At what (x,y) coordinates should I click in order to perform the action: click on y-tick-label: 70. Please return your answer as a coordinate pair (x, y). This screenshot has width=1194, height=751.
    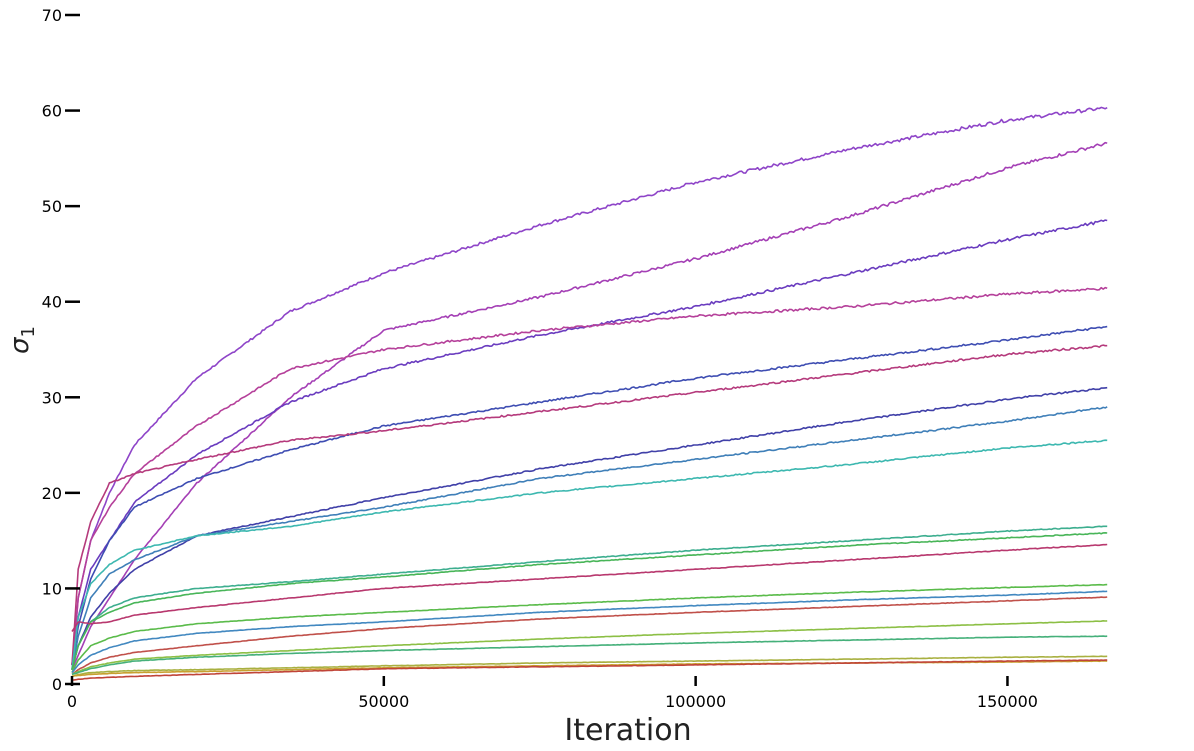
    Looking at the image, I should click on (52, 15).